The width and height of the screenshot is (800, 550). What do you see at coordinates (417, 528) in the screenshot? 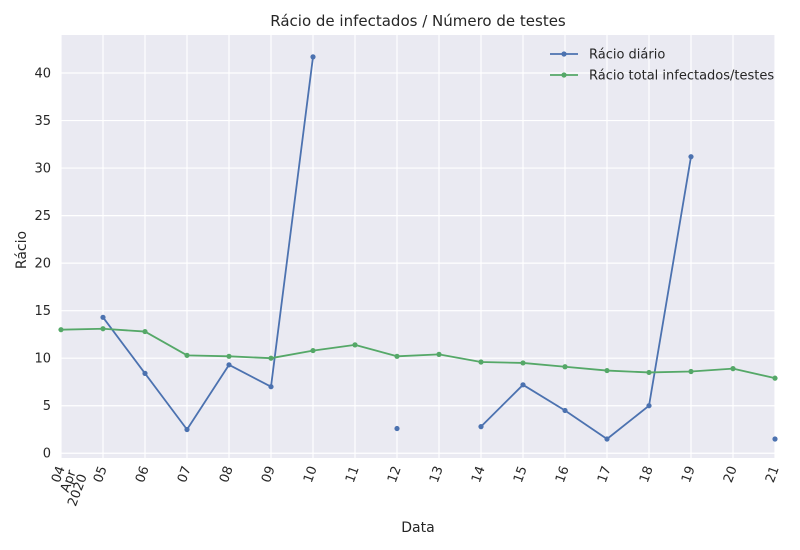
I see `x-axis-title: Data` at bounding box center [417, 528].